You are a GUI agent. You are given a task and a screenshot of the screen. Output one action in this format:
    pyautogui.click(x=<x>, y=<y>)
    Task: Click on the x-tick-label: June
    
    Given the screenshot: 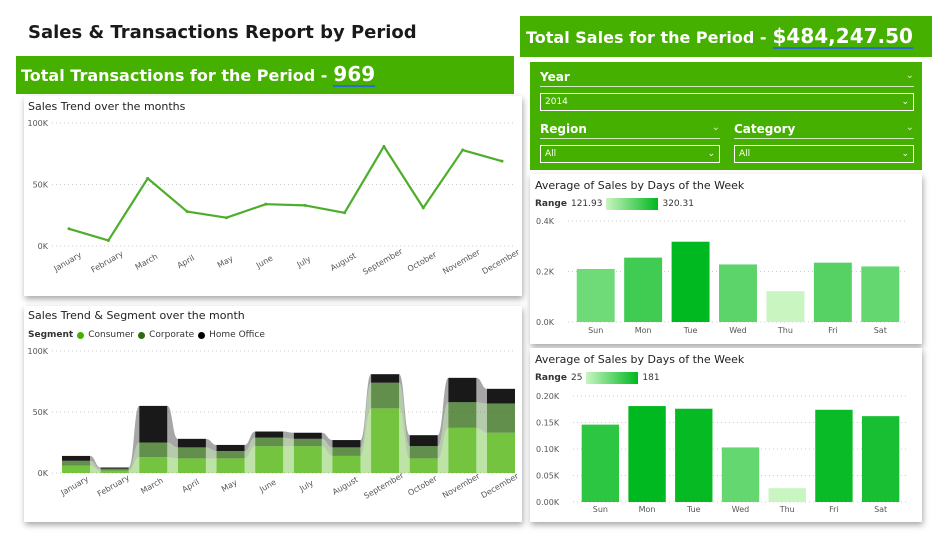 What is the action you would take?
    pyautogui.click(x=267, y=486)
    